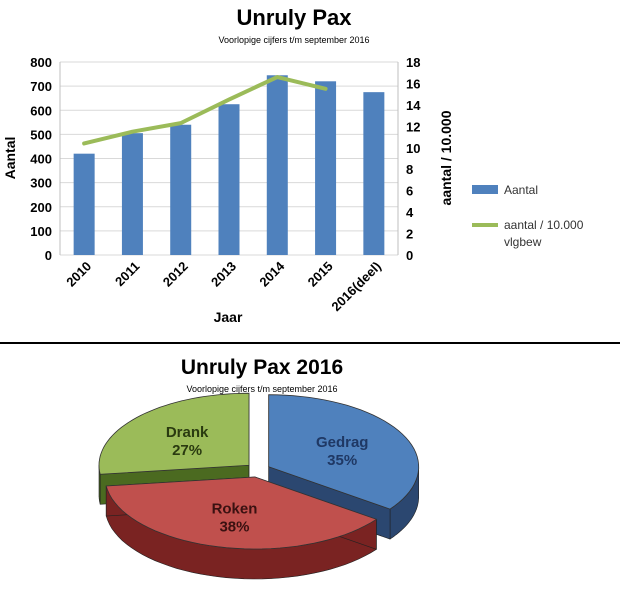 Image resolution: width=620 pixels, height=597 pixels. What do you see at coordinates (41, 134) in the screenshot?
I see `y-tick-label: 500` at bounding box center [41, 134].